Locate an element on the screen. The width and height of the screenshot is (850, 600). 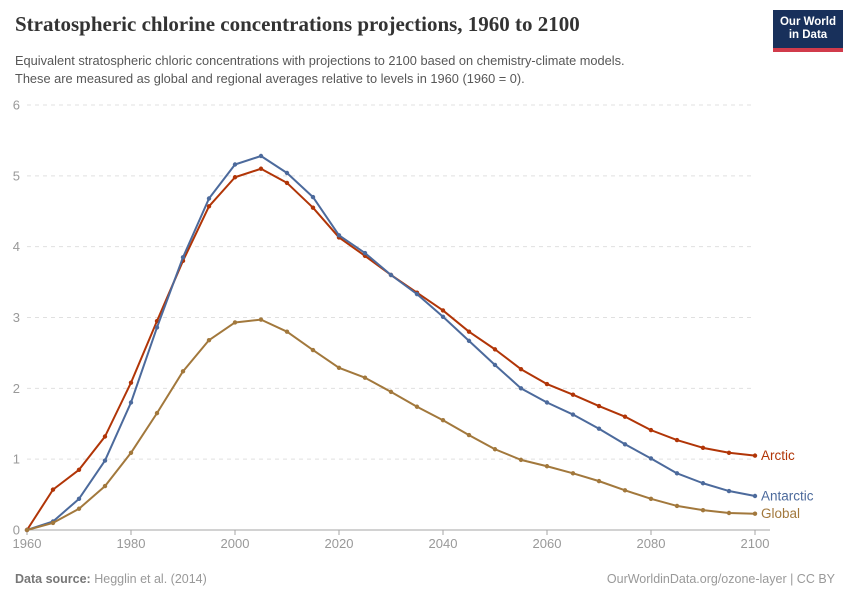
y-tick-label-5: 5 is located at coordinates (16, 175).